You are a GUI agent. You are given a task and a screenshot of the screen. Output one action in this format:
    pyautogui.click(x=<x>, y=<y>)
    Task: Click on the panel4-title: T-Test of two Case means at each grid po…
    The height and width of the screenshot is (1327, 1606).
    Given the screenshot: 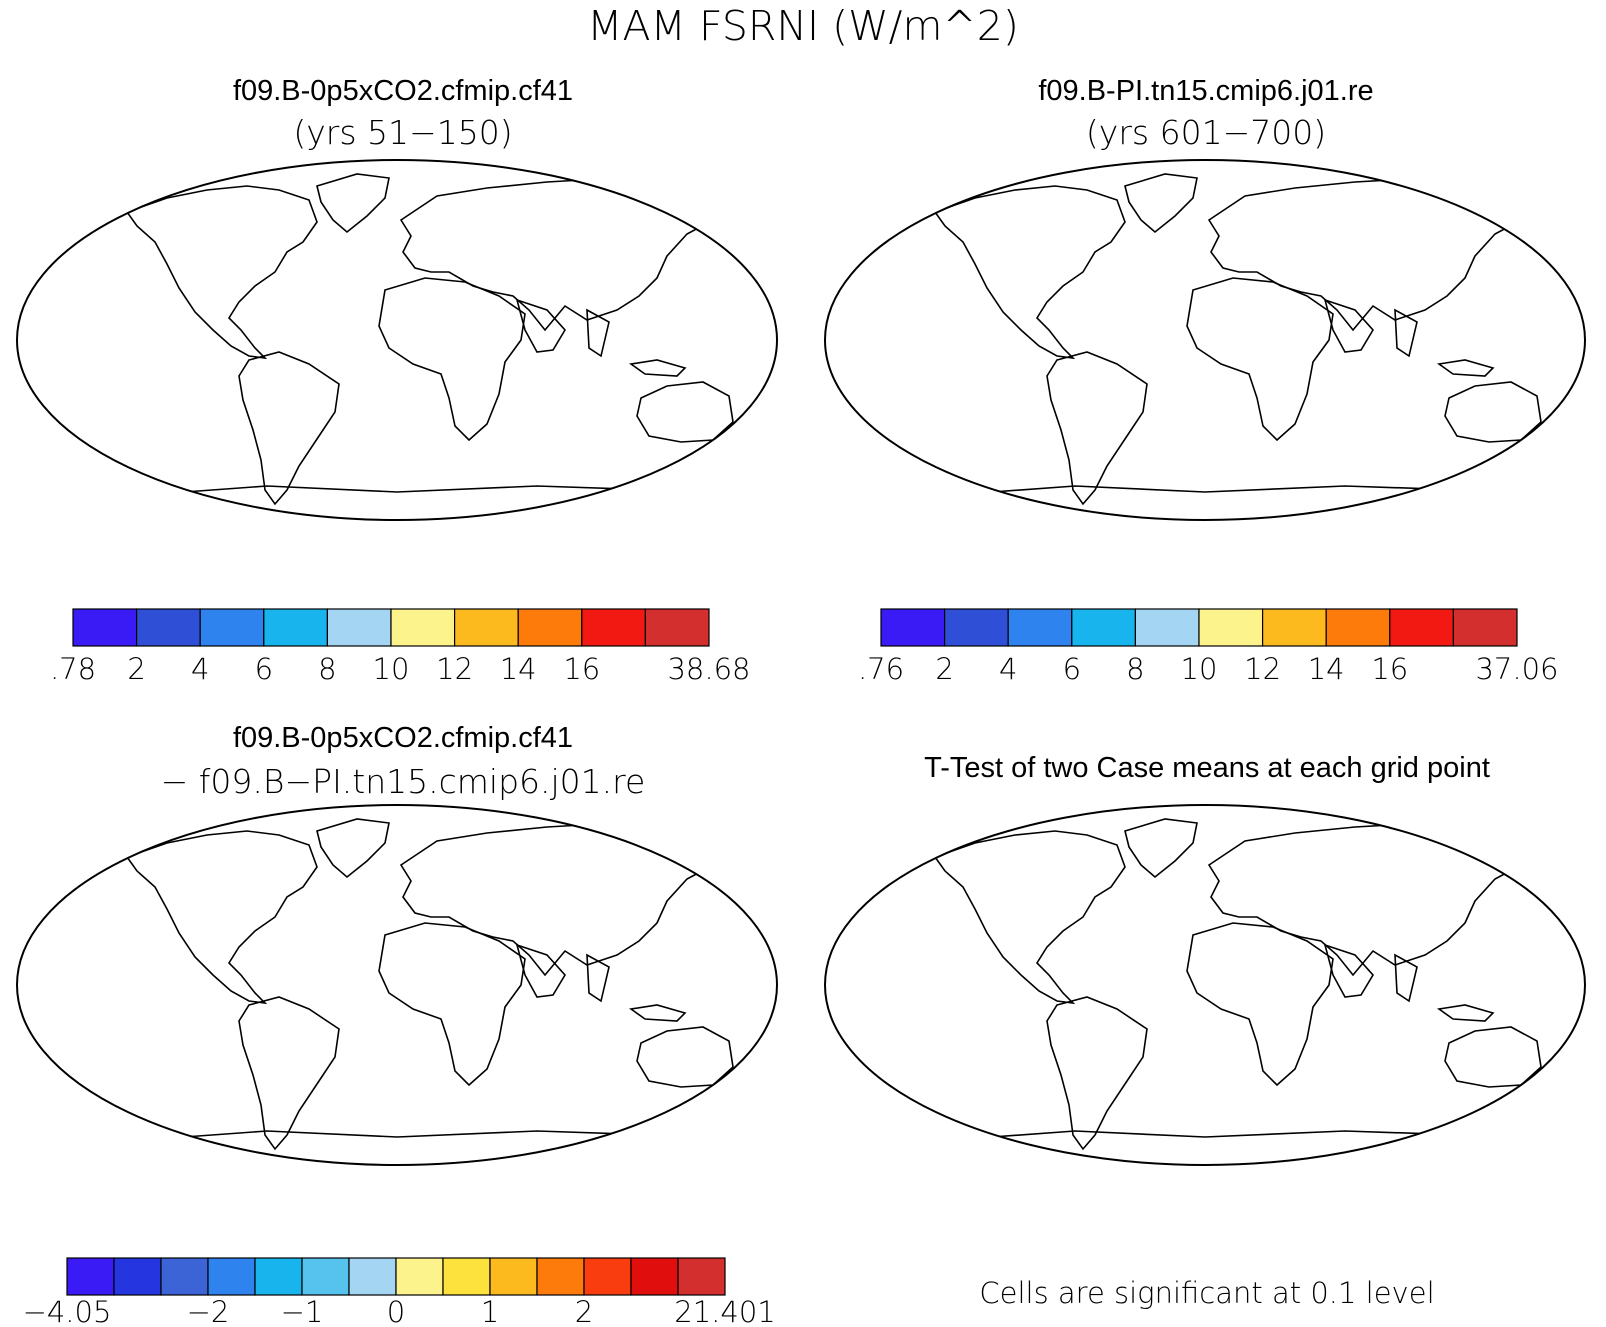 What is the action you would take?
    pyautogui.click(x=1207, y=768)
    